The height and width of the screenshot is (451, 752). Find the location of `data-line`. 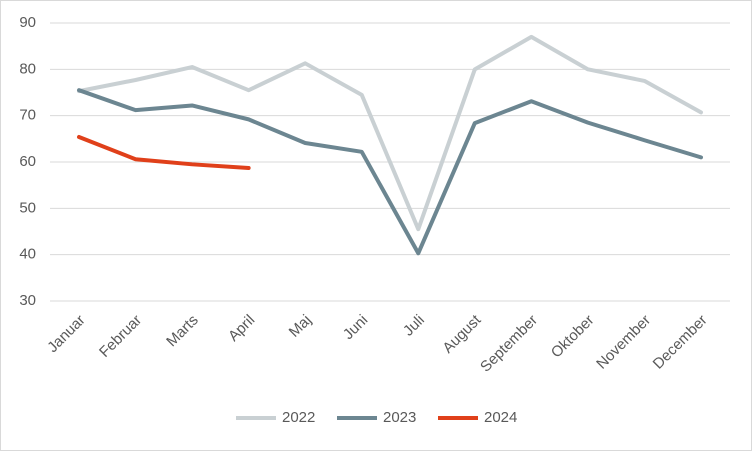

data-line is located at coordinates (164, 152).